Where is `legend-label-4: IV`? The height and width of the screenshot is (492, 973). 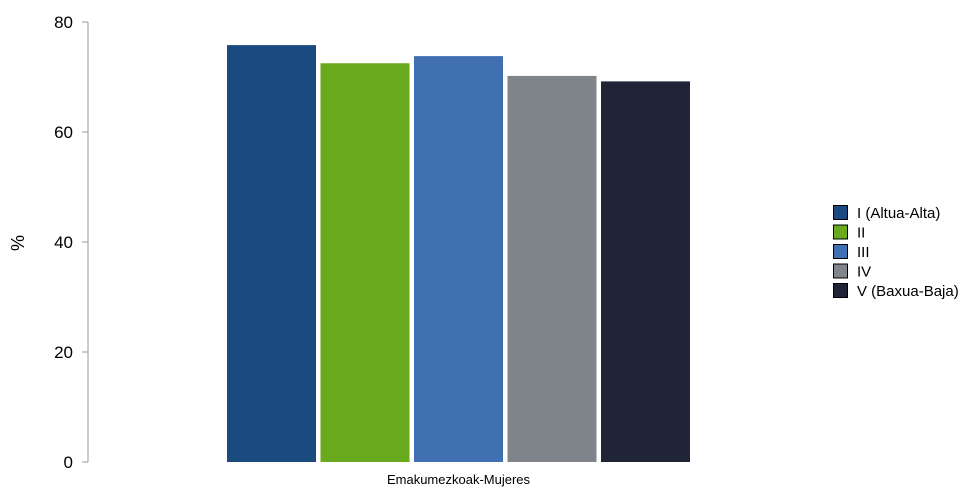
legend-label-4: IV is located at coordinates (864, 272).